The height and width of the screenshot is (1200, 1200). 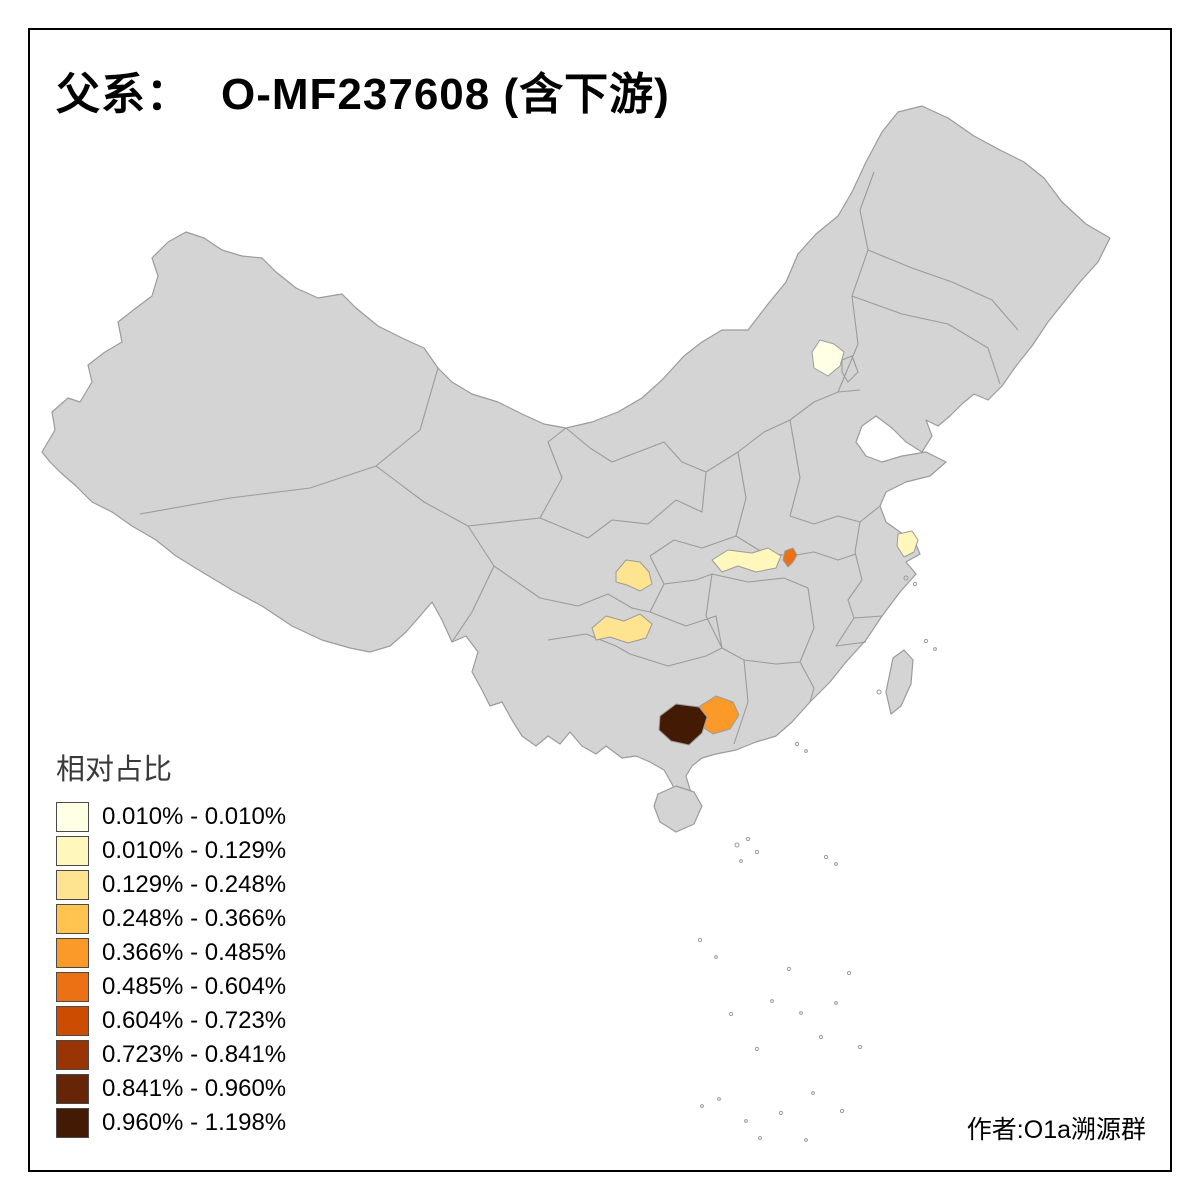 I want to click on legend-label: 0.604% - 0.723%, so click(x=194, y=1020).